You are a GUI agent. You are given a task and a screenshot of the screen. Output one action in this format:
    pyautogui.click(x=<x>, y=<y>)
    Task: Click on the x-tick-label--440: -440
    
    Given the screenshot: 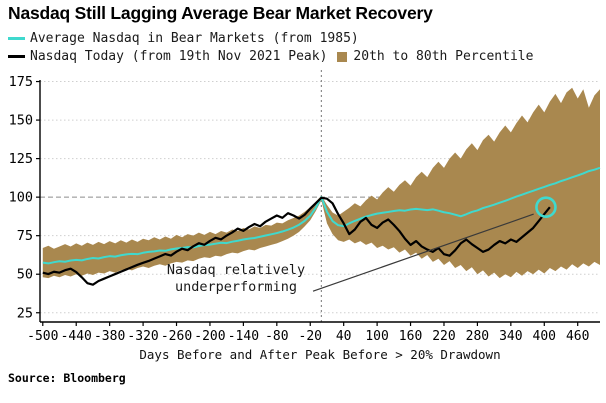 What is the action you would take?
    pyautogui.click(x=76, y=336)
    